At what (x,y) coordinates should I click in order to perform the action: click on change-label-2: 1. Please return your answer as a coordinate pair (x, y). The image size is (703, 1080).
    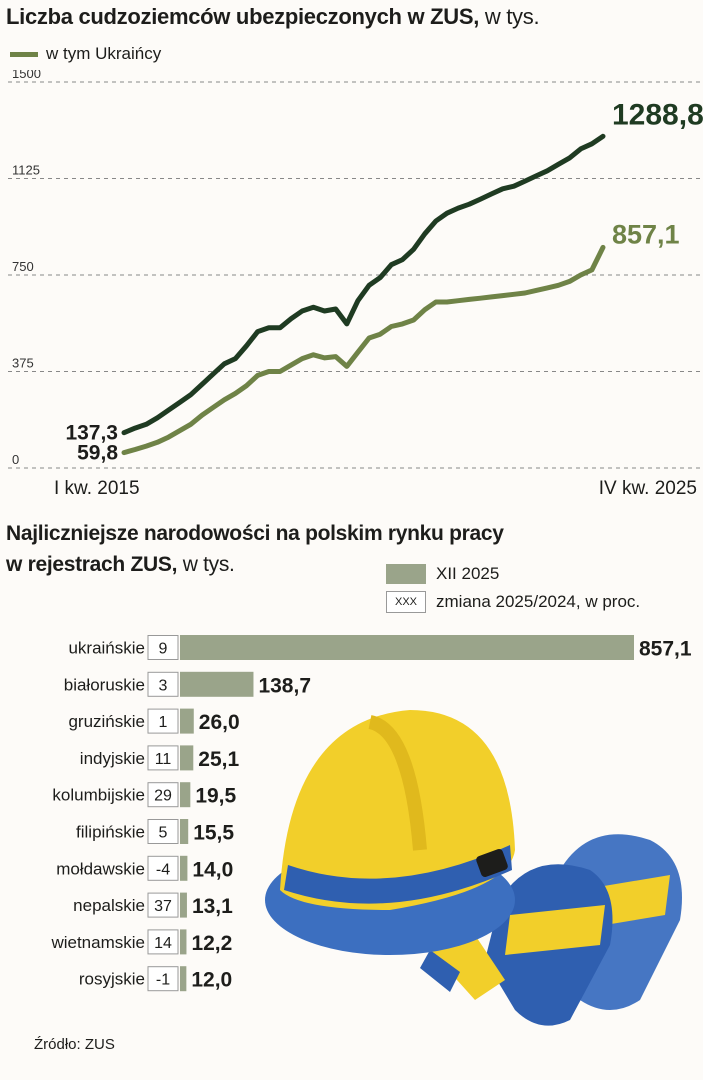
    Looking at the image, I should click on (163, 722).